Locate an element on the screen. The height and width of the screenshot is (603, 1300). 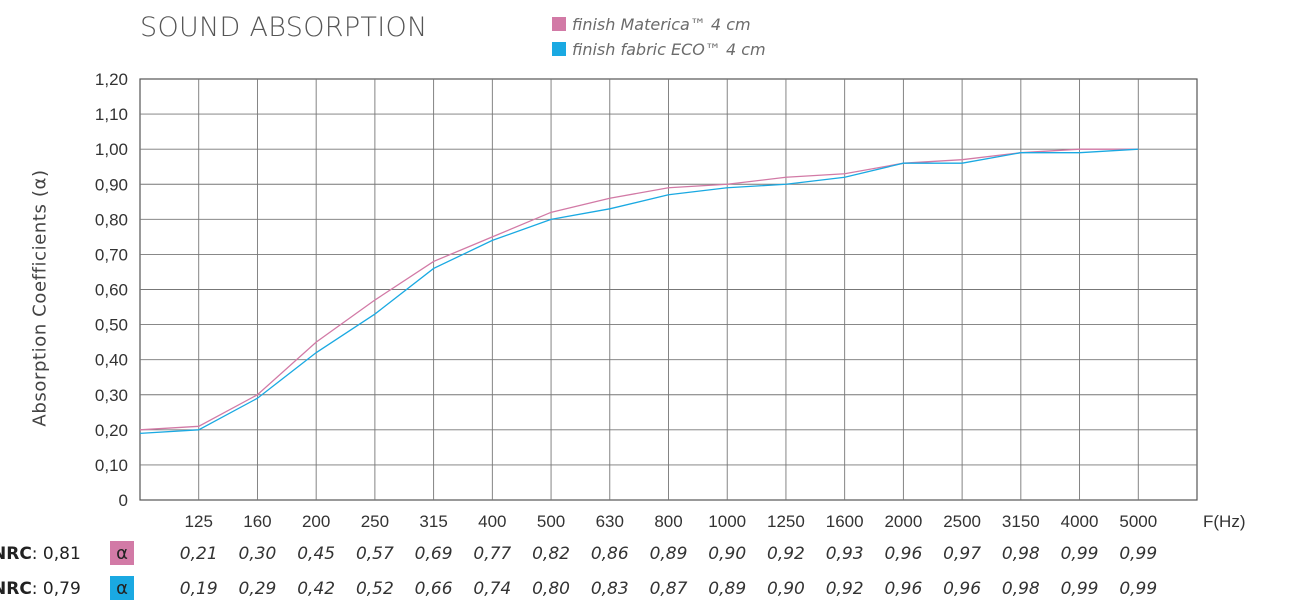
y-tick-label: 1,20 is located at coordinates (111, 79).